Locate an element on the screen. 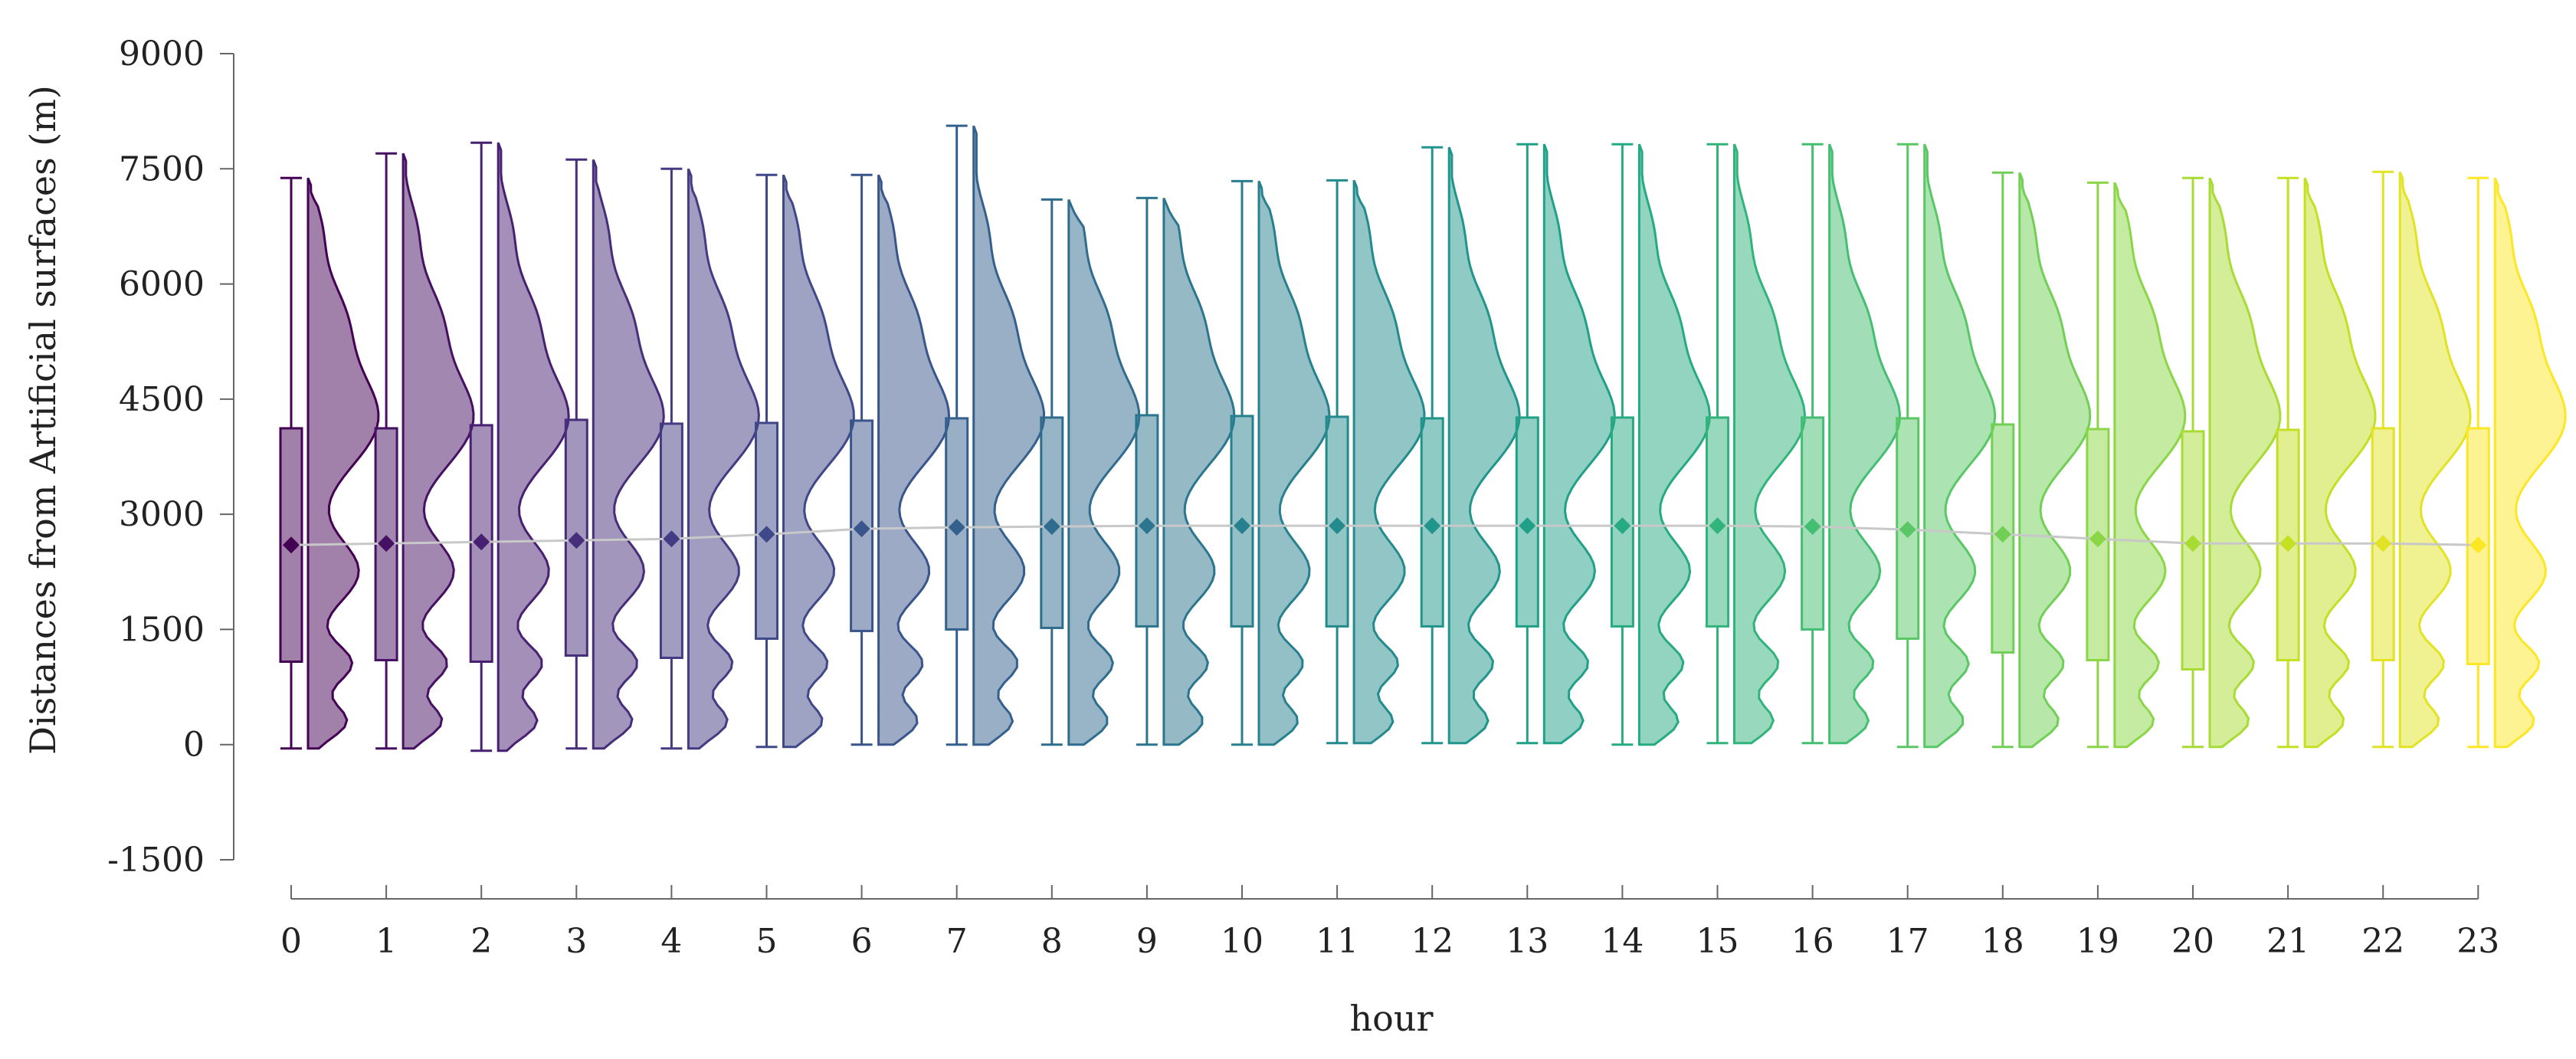 The height and width of the screenshot is (1059, 2576). x-tick-label: 20 is located at coordinates (2192, 942).